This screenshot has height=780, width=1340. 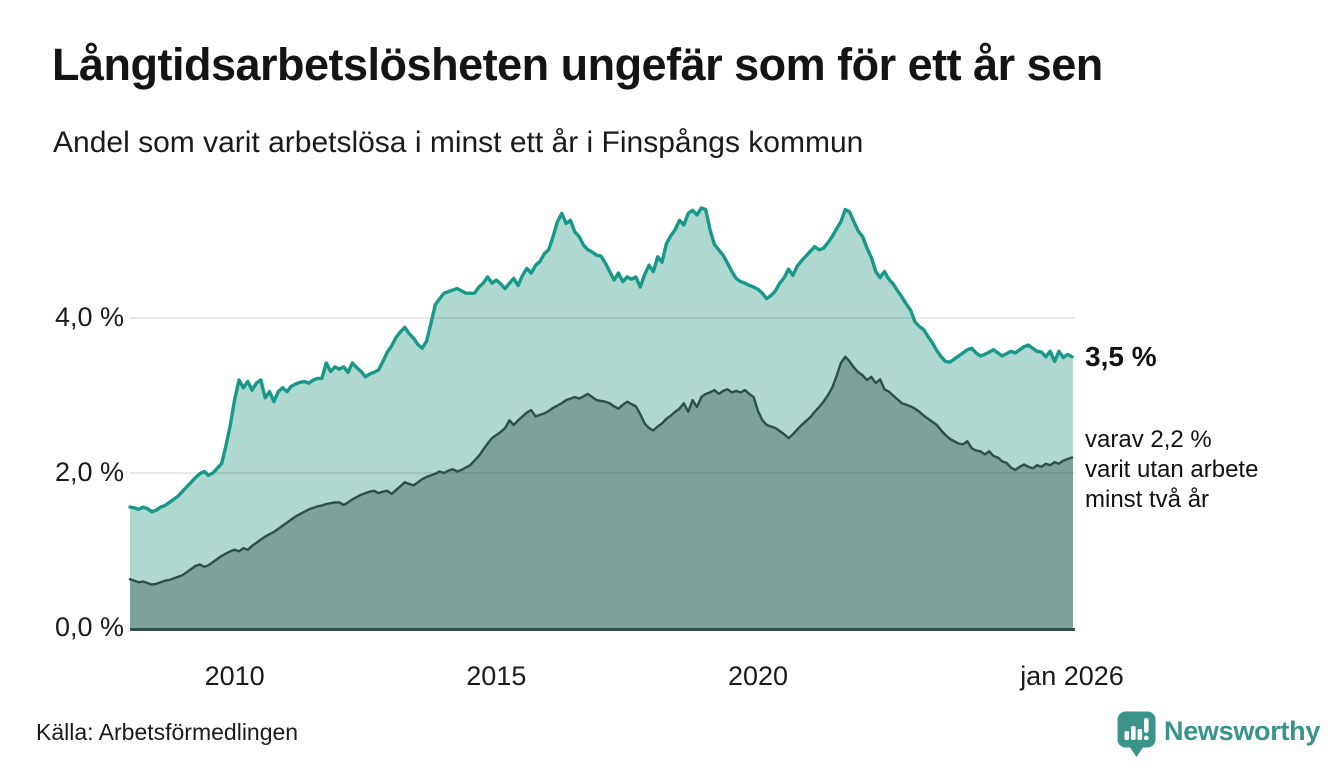 What do you see at coordinates (89, 317) in the screenshot?
I see `y-tick-label: 4,0 %` at bounding box center [89, 317].